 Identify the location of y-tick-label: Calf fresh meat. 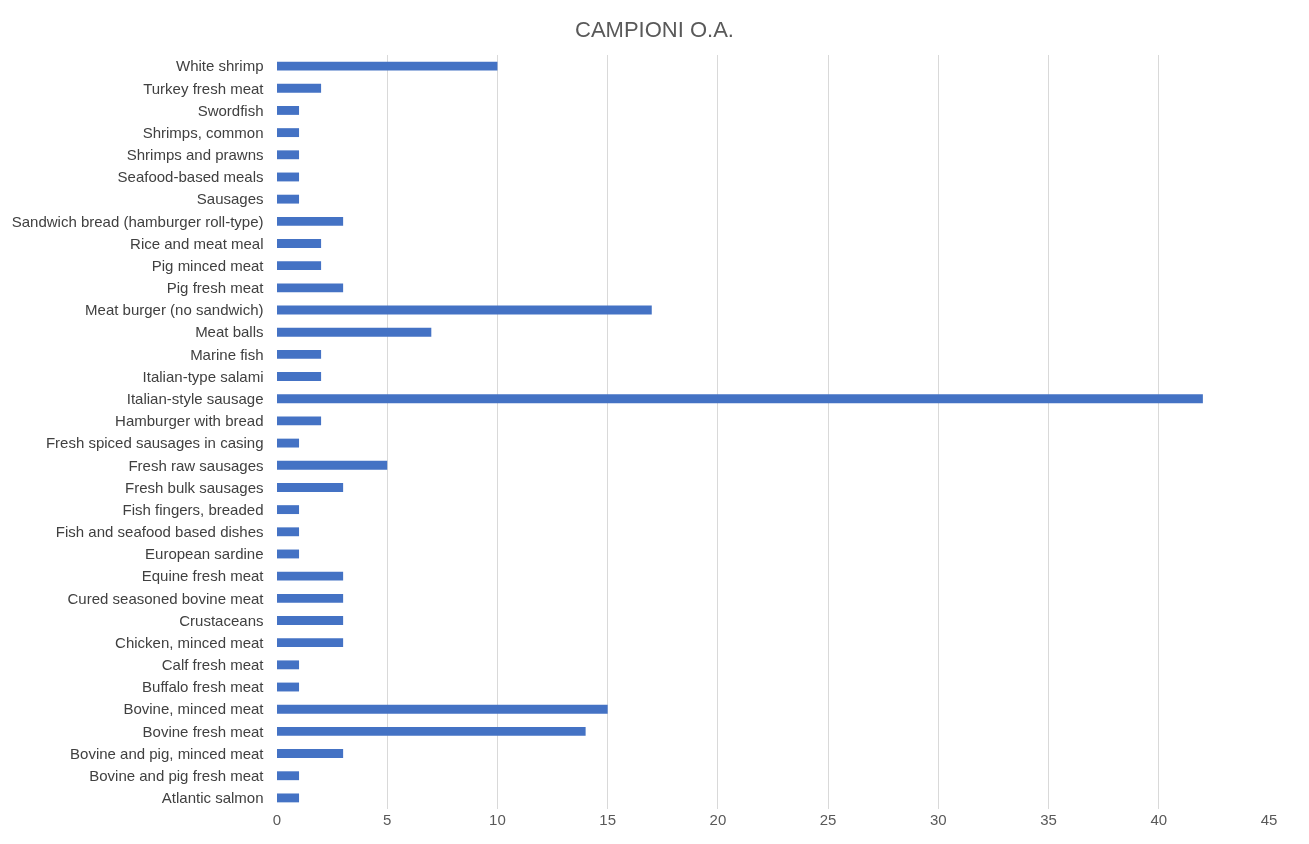
(218, 665).